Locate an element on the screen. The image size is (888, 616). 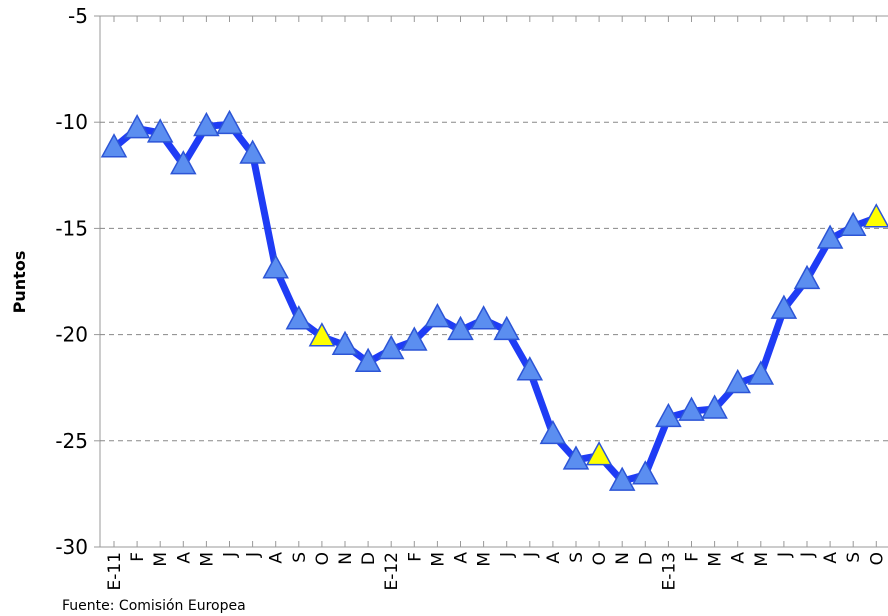
x-tick-label: E-13 is located at coordinates (669, 571).